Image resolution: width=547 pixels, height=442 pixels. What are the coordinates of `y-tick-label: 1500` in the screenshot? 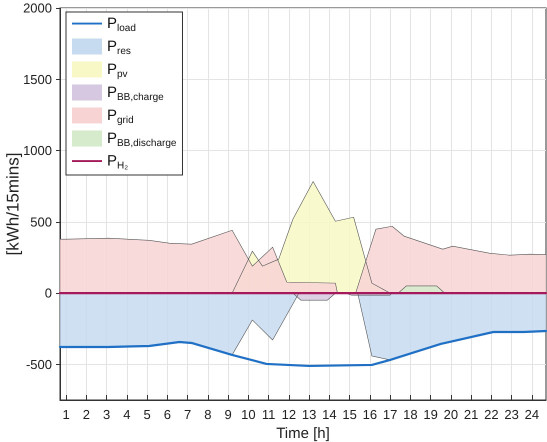 It's located at (37, 79).